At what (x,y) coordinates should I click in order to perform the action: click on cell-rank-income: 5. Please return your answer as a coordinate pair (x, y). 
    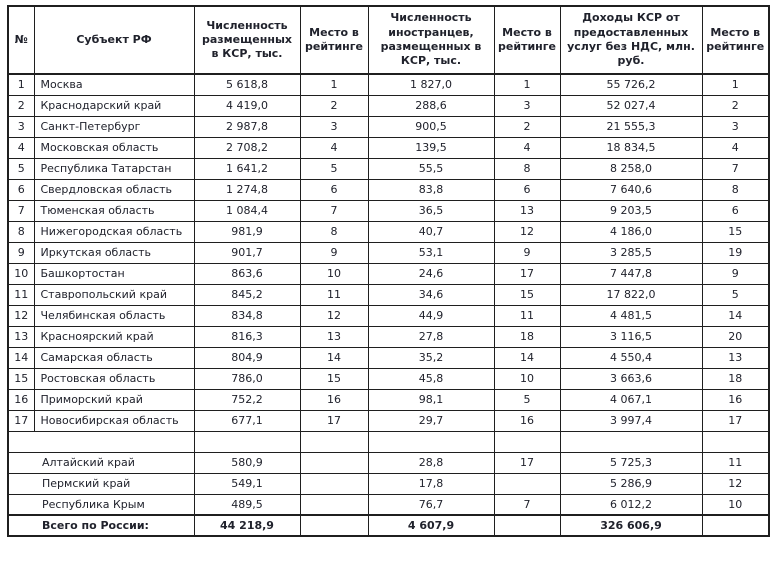
    Looking at the image, I should click on (735, 294).